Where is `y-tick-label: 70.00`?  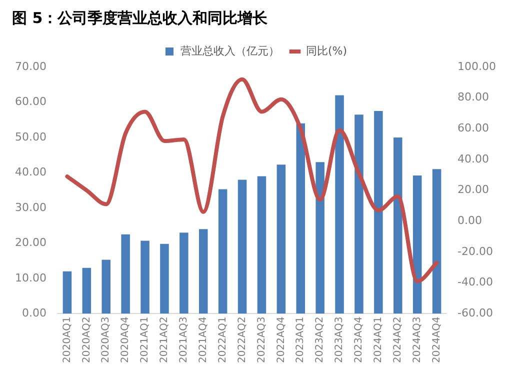
y-tick-label: 70.00 is located at coordinates (30, 66).